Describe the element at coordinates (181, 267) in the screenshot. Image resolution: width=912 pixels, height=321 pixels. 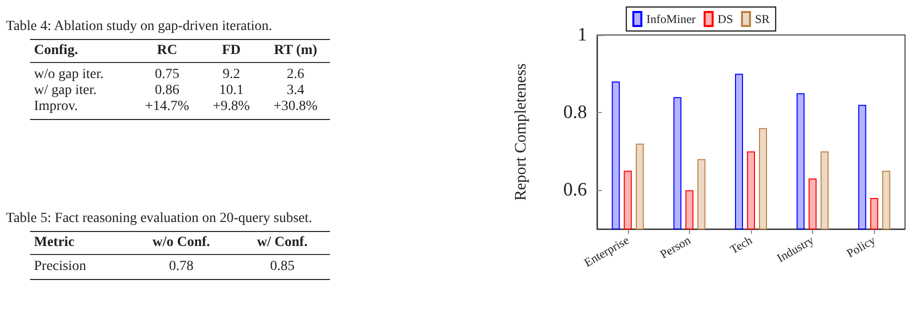
I see `text: 0.78` at that location.